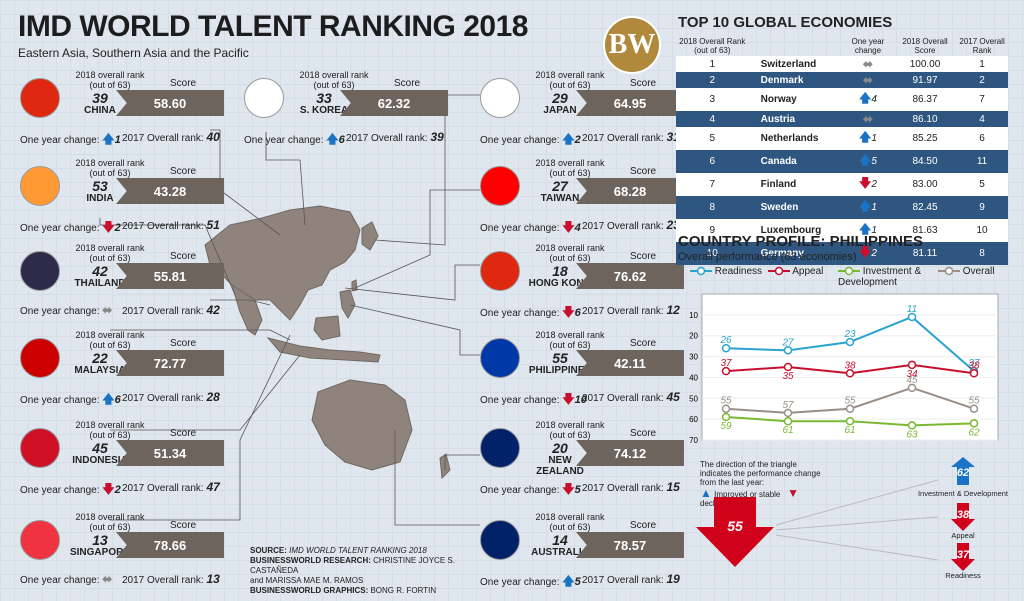 The height and width of the screenshot is (601, 1024). What do you see at coordinates (735, 526) in the screenshot?
I see `overall-rank-value: 55` at bounding box center [735, 526].